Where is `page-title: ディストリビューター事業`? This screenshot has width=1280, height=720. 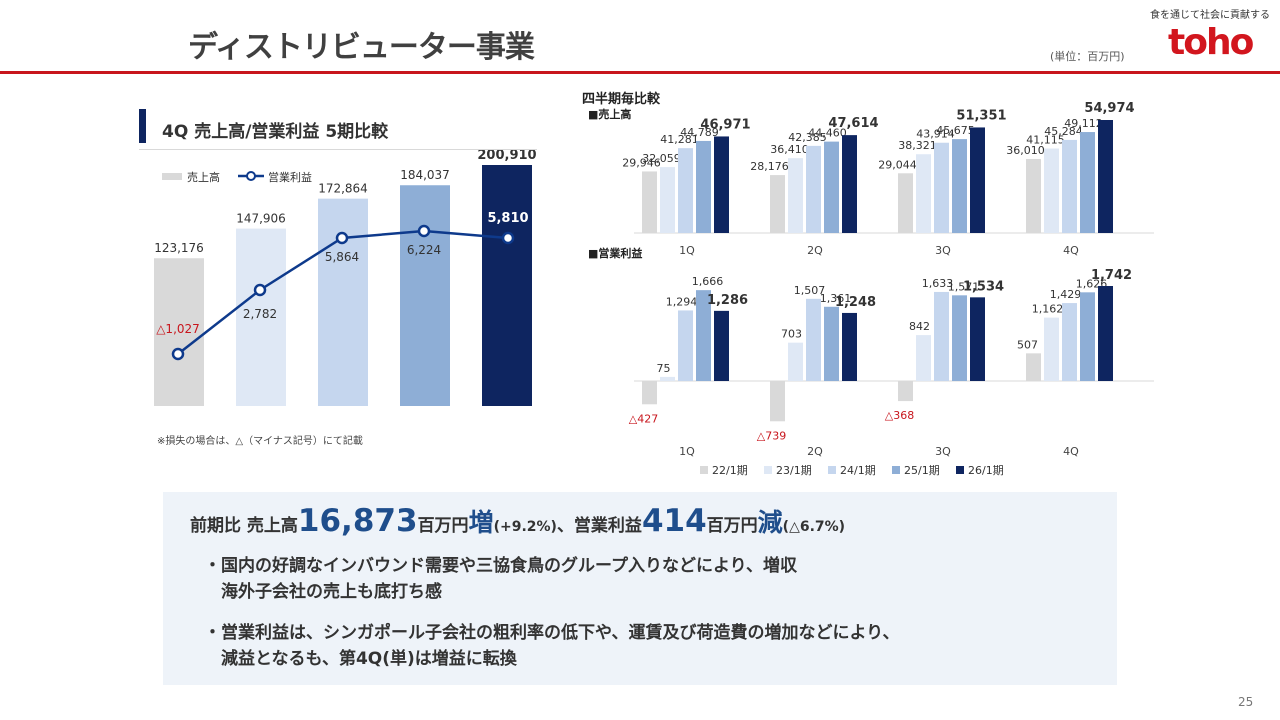 page-title: ディストリビューター事業 is located at coordinates (361, 47).